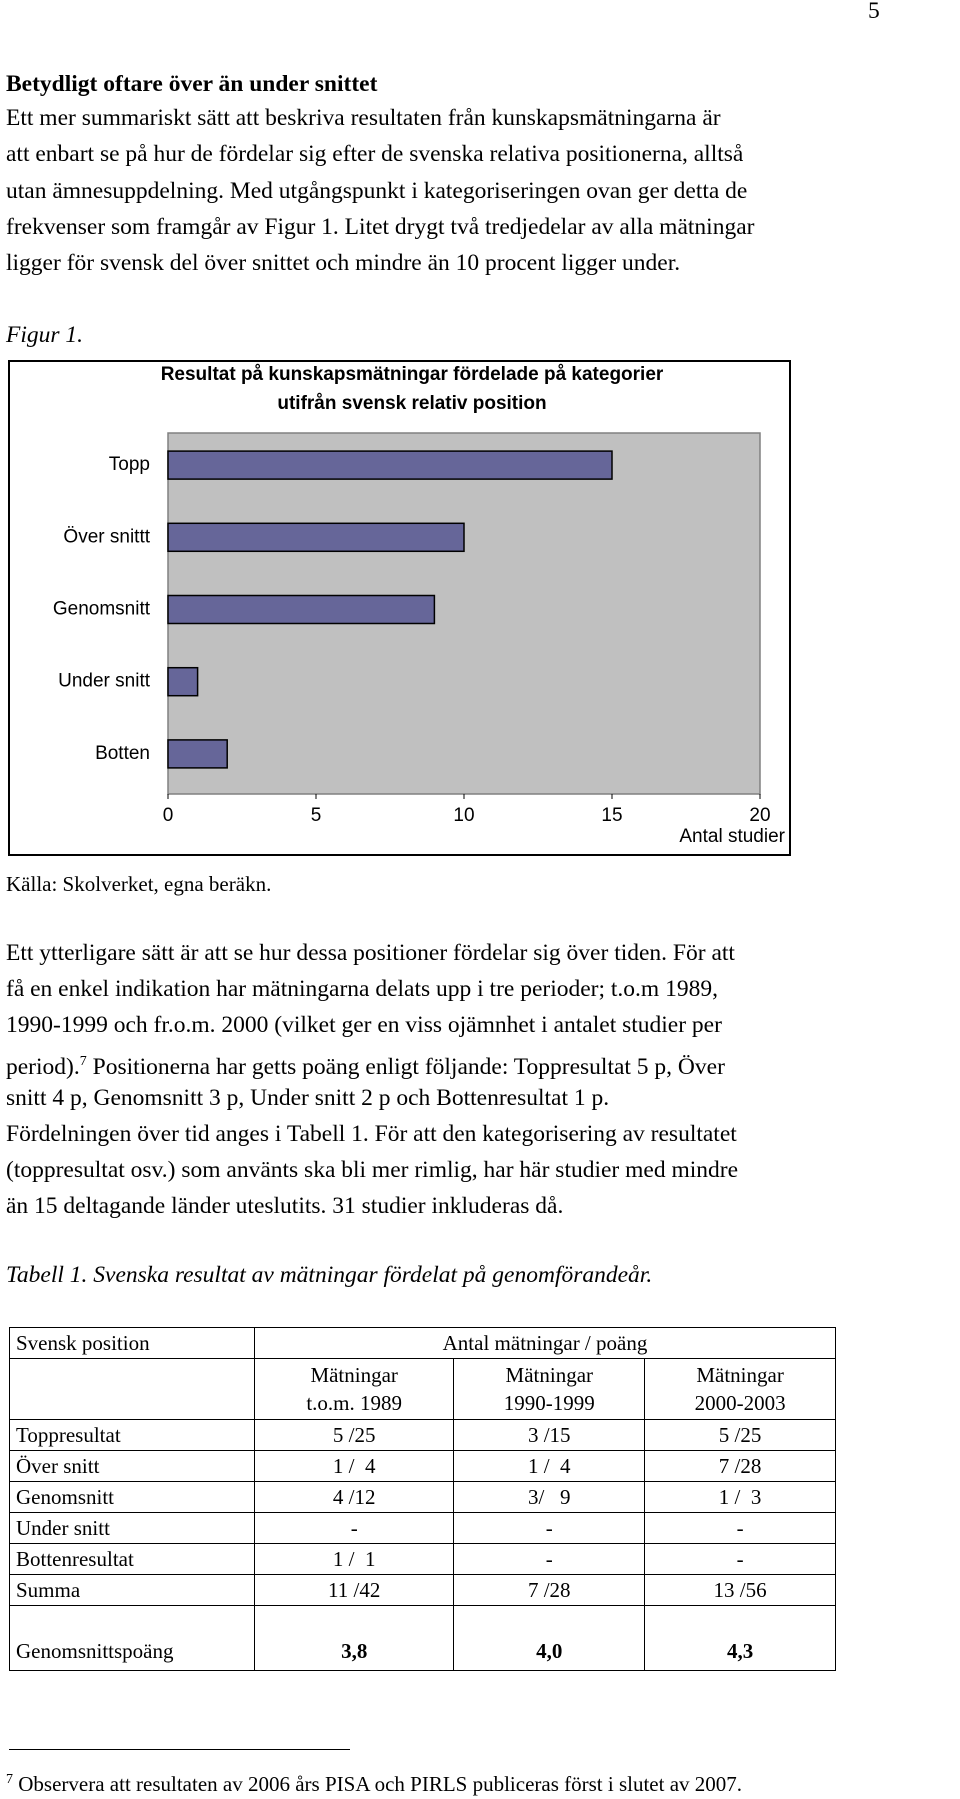 The image size is (960, 1799). I want to click on table-row: Summa 11 /42 7 /28 13 /56, so click(422, 1590).